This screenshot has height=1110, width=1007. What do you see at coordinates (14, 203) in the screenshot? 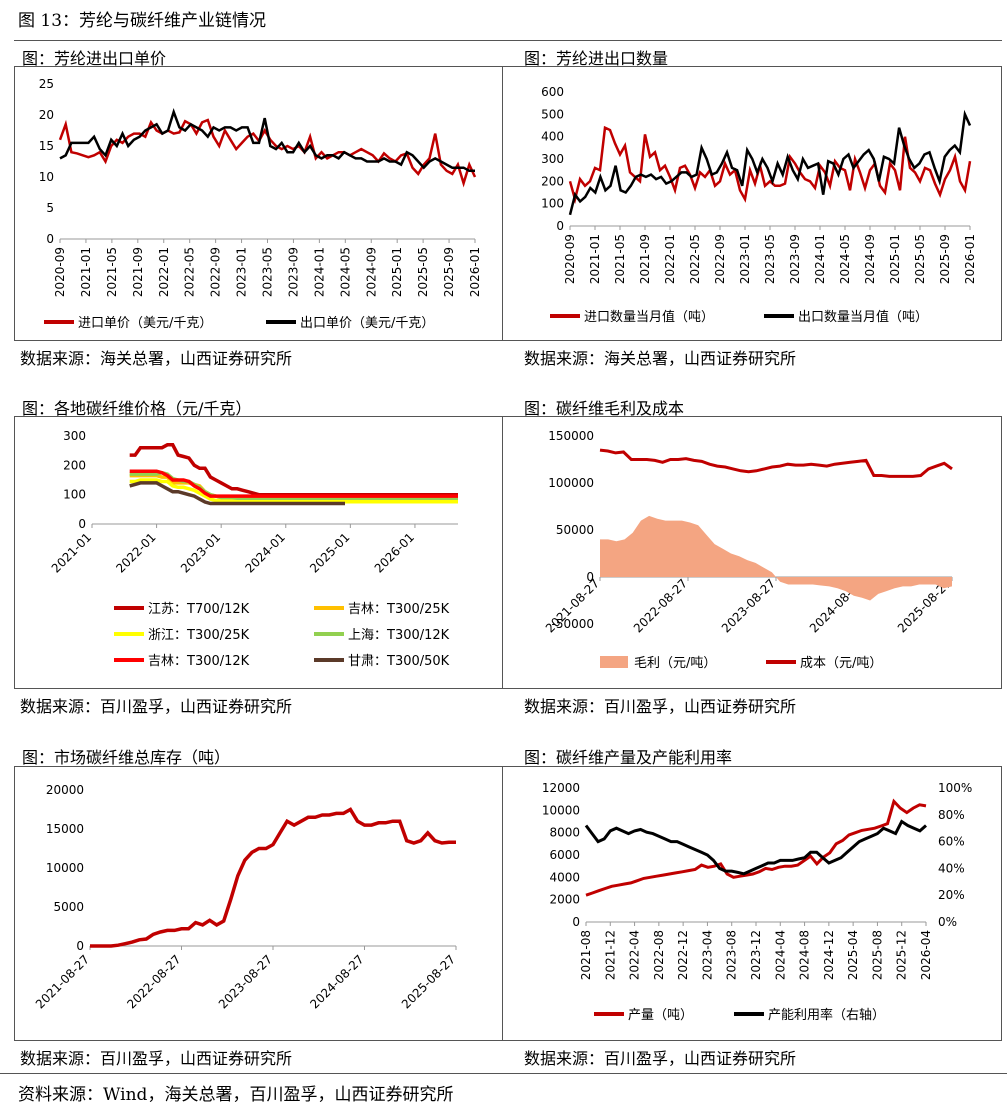
I see `row1-left-border` at bounding box center [14, 203].